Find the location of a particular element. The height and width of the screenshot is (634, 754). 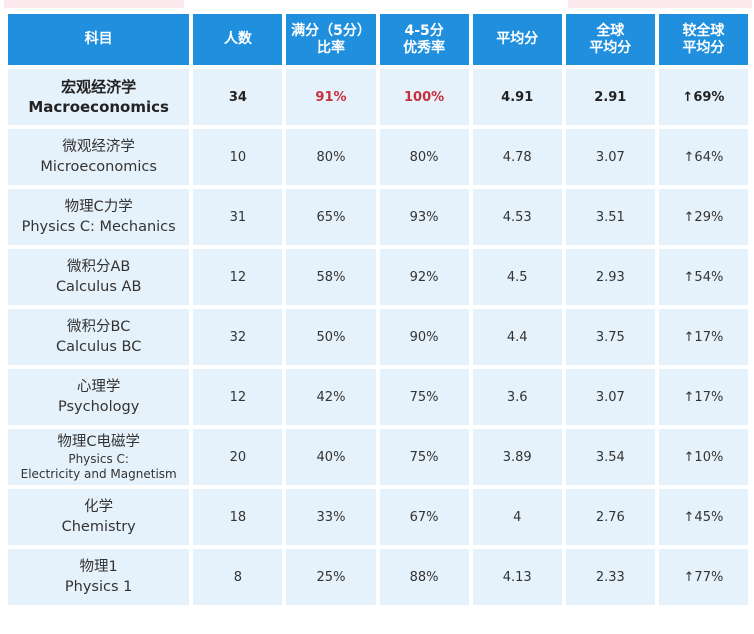

header-perfect-rate: 满分（5分） 比率 is located at coordinates (331, 39).